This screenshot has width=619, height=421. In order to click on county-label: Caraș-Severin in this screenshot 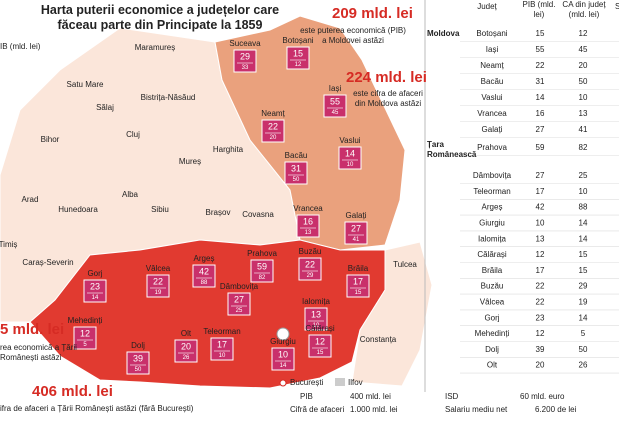, I will do `click(47, 262)`.